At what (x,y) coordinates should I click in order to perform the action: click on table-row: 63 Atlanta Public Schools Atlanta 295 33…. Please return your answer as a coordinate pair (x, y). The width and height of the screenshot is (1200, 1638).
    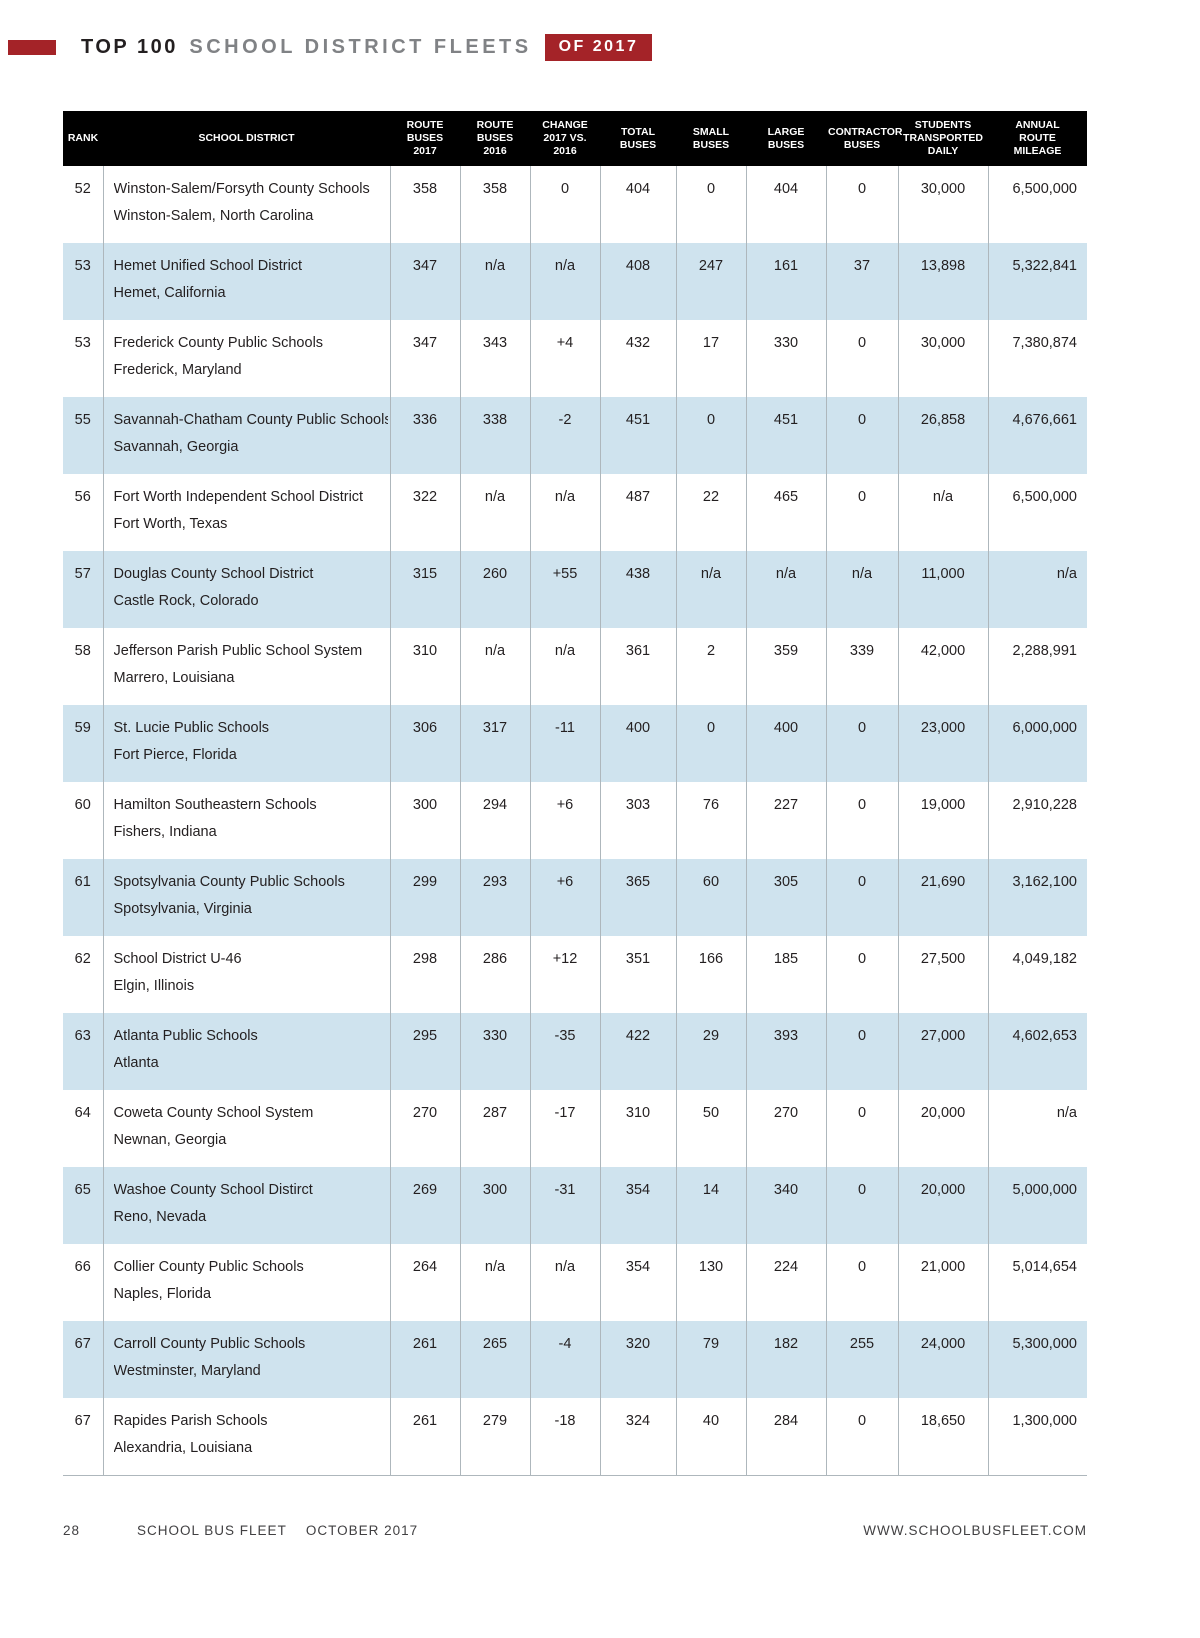
    Looking at the image, I should click on (575, 1051).